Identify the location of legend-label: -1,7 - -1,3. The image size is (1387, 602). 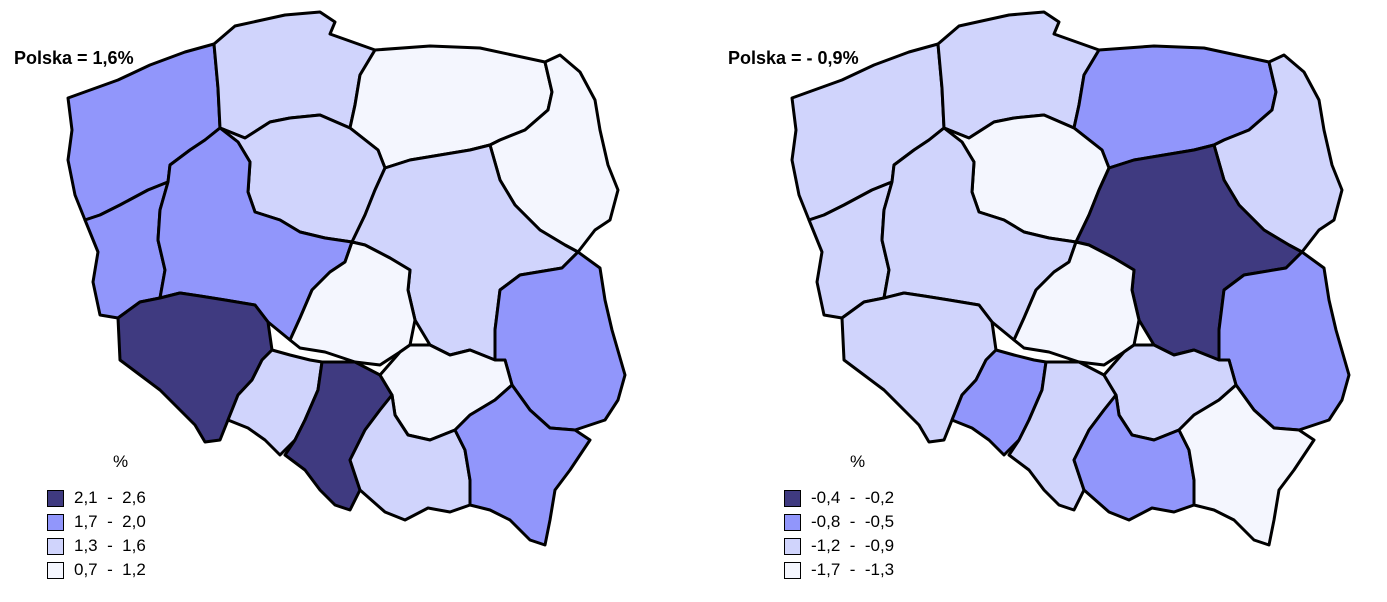
(853, 569).